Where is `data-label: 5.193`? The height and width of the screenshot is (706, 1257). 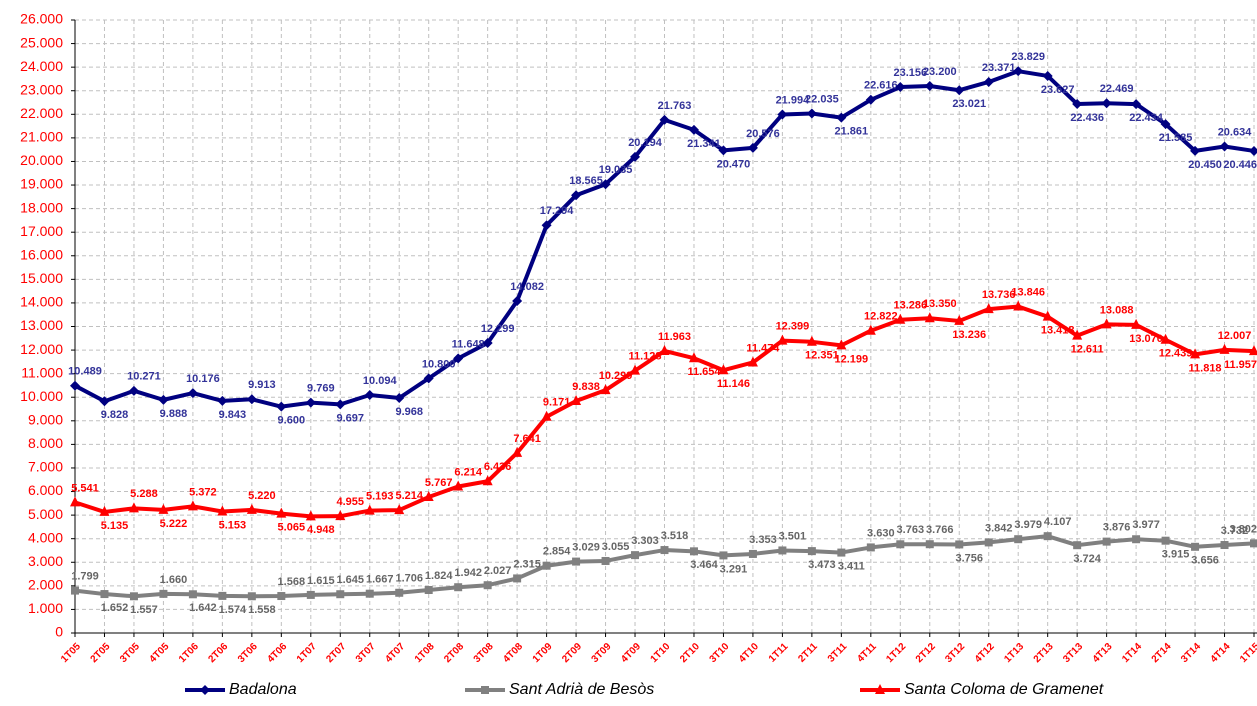
data-label: 5.193 is located at coordinates (380, 496).